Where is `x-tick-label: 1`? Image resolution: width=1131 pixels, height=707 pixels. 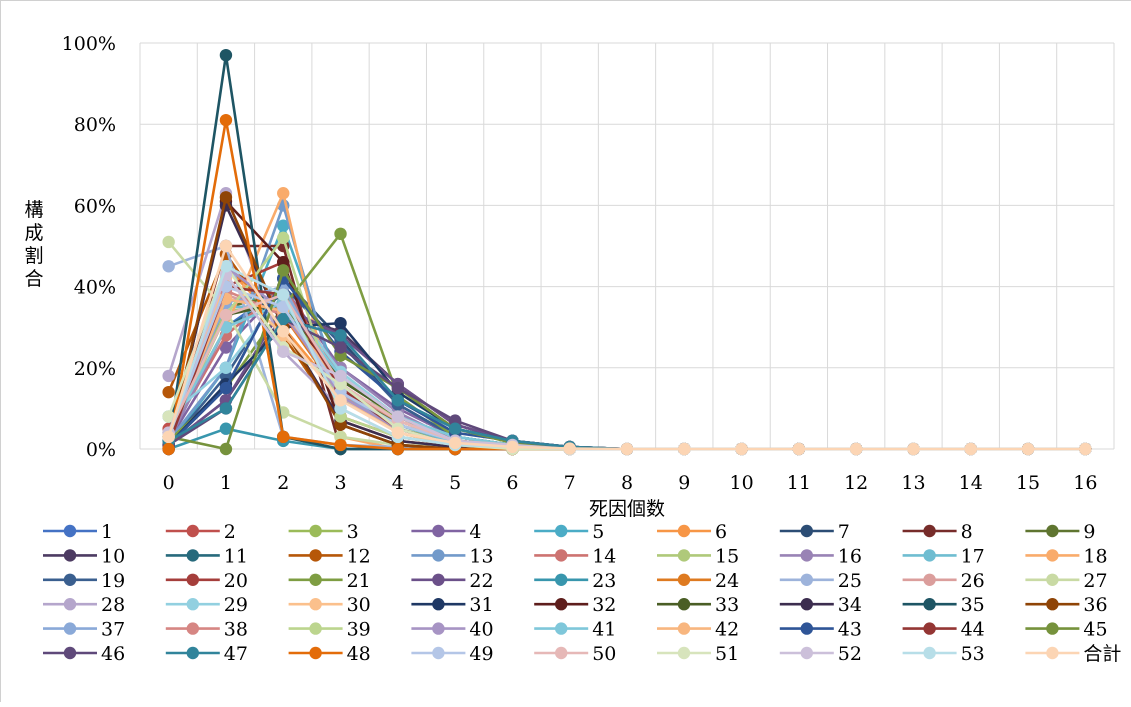 x-tick-label: 1 is located at coordinates (226, 483).